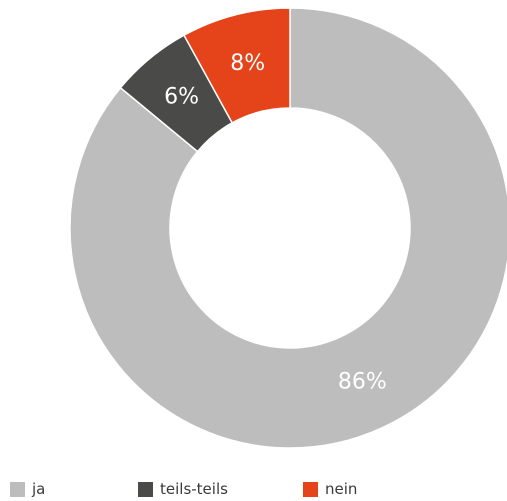 This screenshot has width=507, height=501. What do you see at coordinates (17, 489) in the screenshot?
I see `legend-swatch-ja` at bounding box center [17, 489].